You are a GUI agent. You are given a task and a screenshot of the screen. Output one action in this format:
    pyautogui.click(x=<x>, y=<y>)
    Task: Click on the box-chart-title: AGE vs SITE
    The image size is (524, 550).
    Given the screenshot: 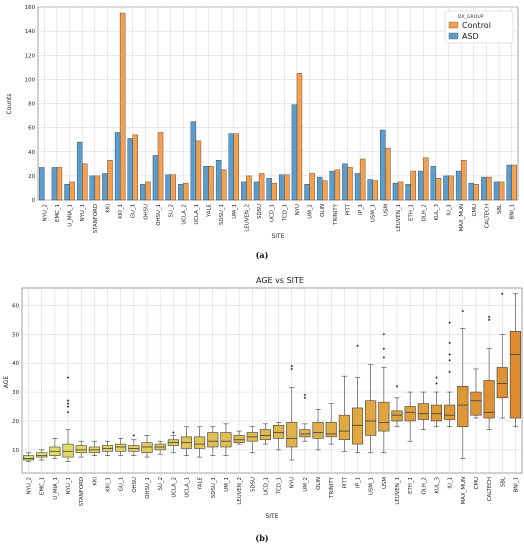 What is the action you would take?
    pyautogui.click(x=280, y=280)
    